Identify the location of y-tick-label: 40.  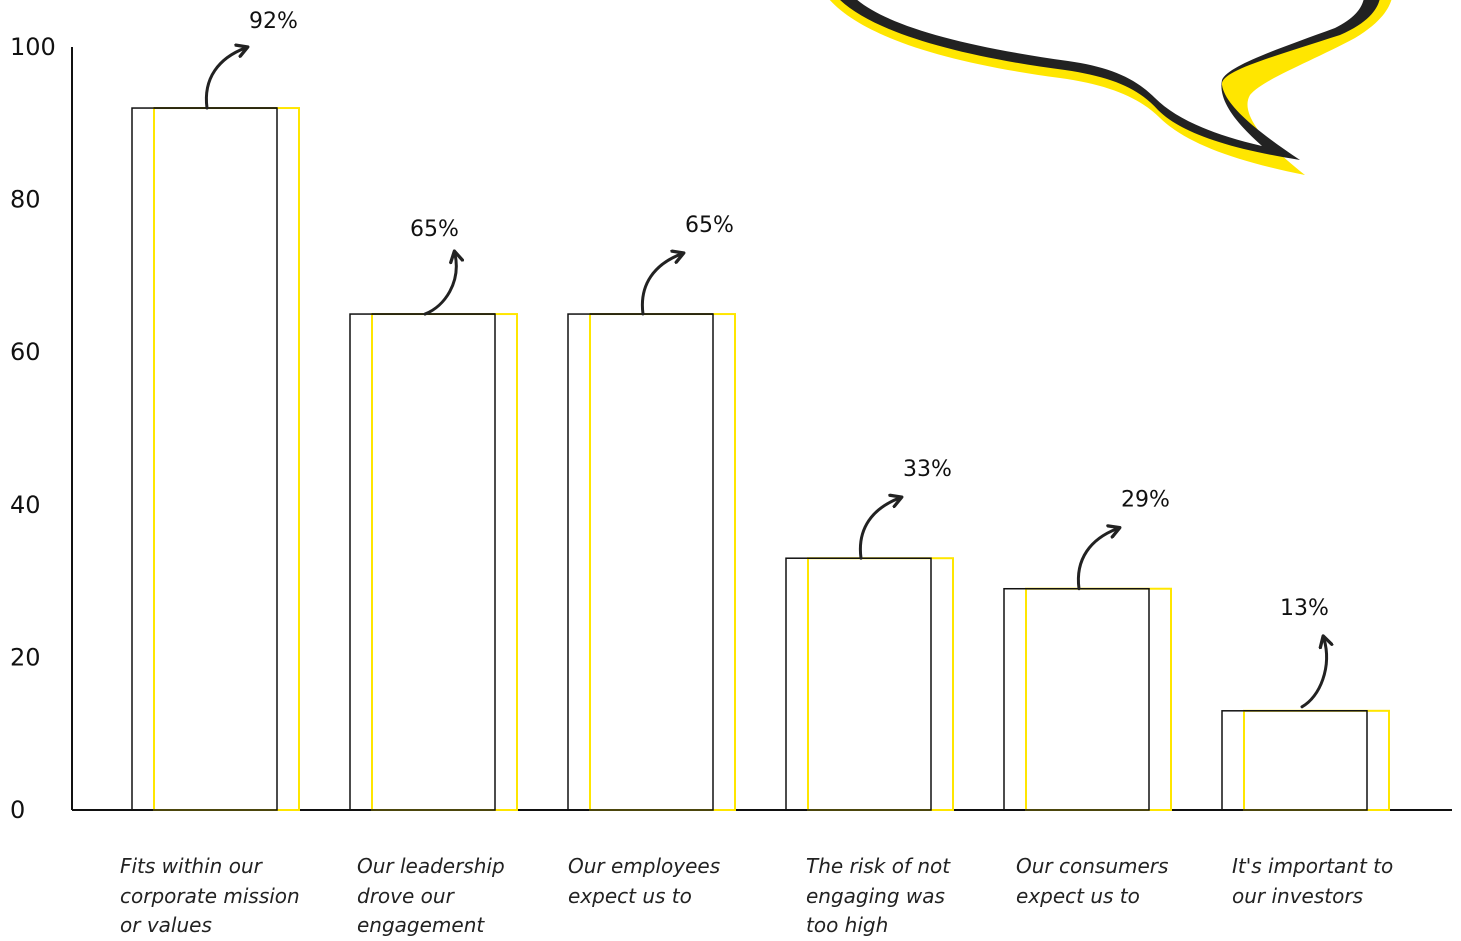
(25, 505).